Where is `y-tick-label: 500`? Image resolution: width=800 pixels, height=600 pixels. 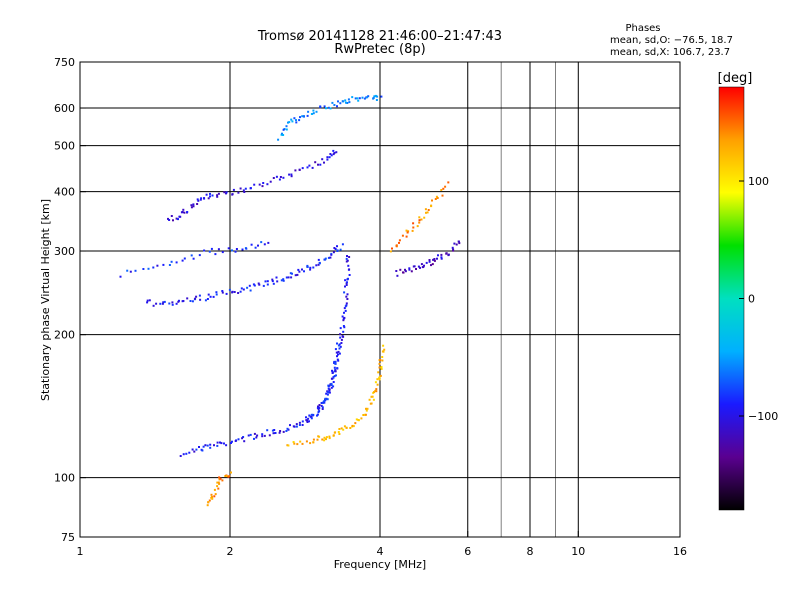
y-tick-label: 500 is located at coordinates (64, 146).